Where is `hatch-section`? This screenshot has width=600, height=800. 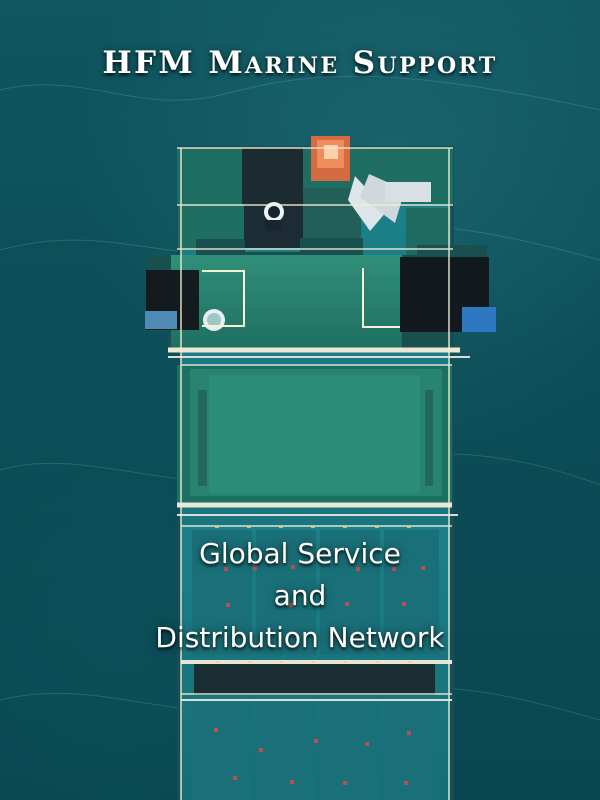
hatch-section is located at coordinates (317, 440).